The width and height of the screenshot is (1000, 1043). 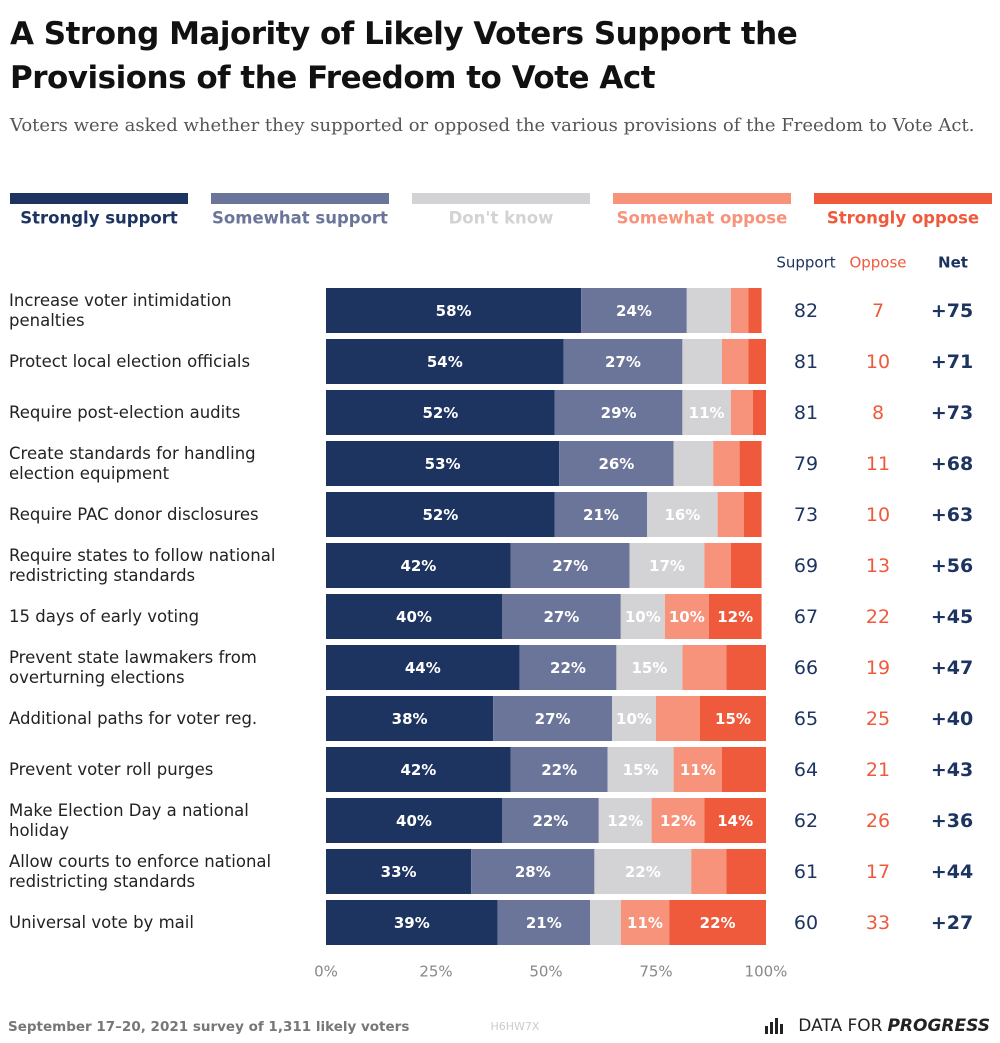 What do you see at coordinates (878, 719) in the screenshot?
I see `oppose-value: 25` at bounding box center [878, 719].